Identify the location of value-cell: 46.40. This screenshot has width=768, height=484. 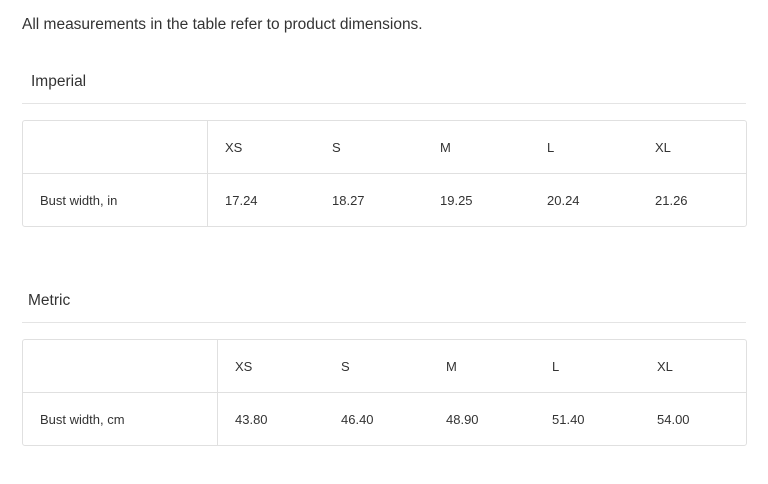
(357, 419).